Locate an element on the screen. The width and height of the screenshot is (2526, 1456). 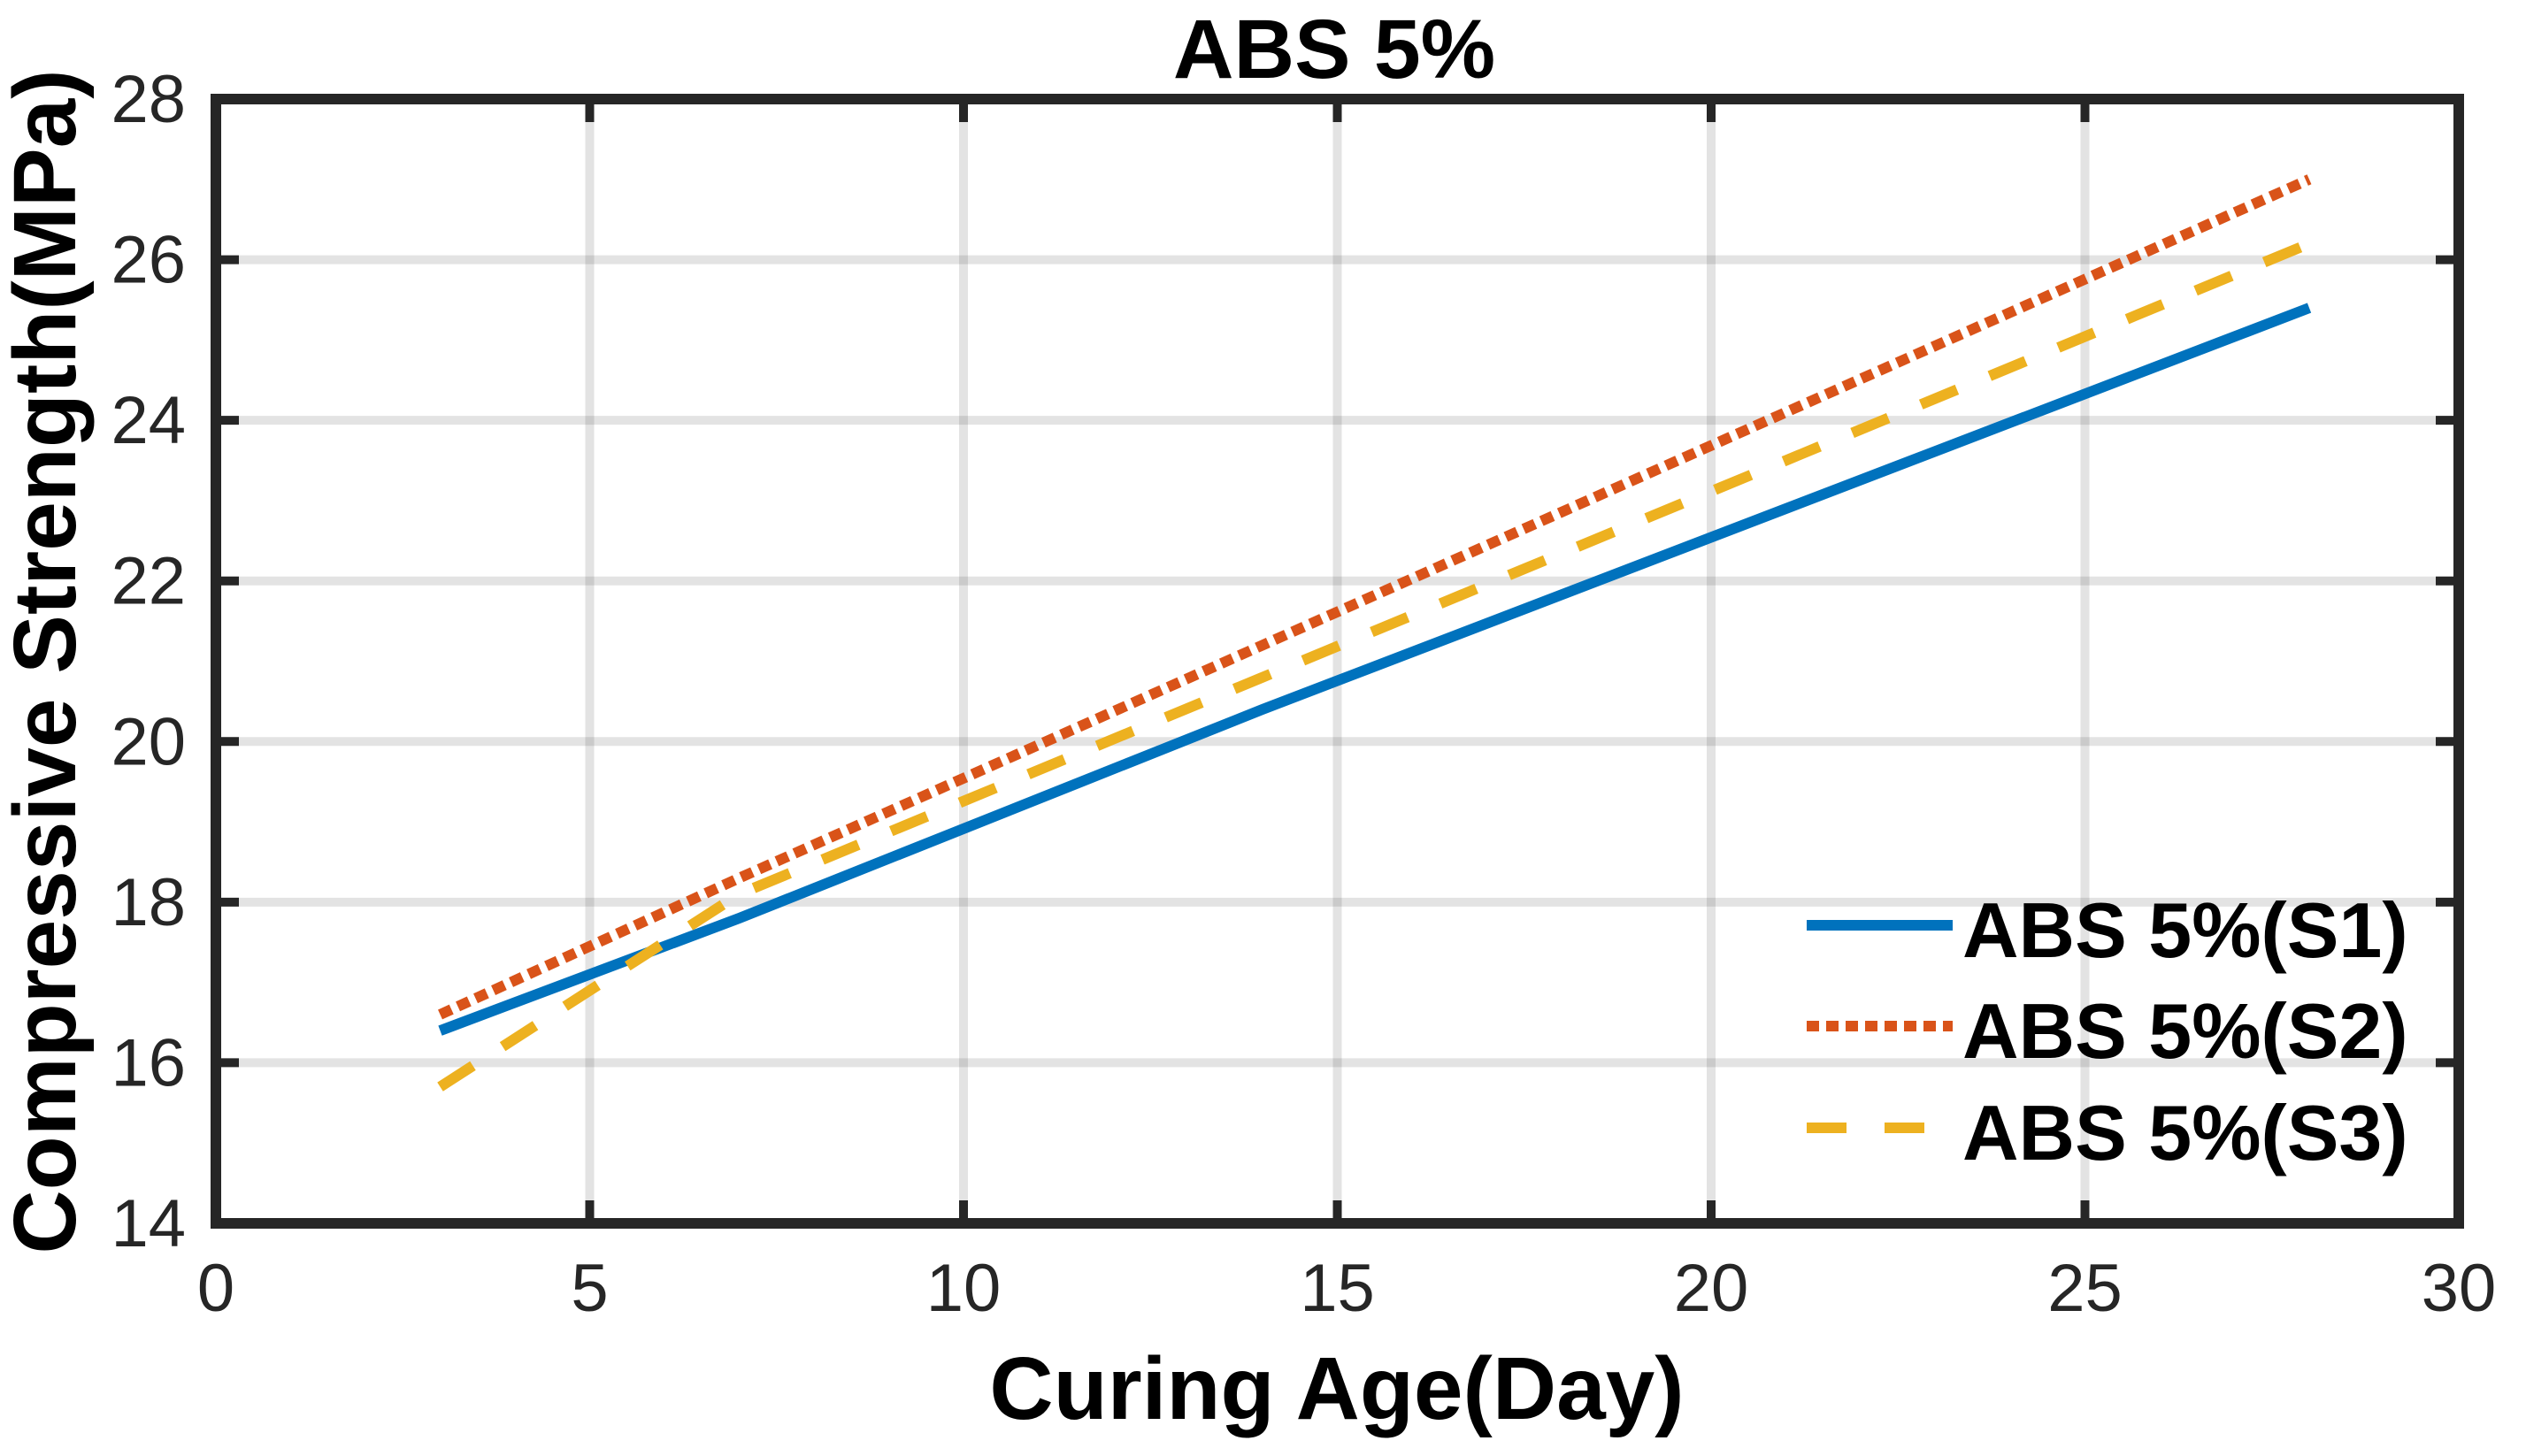
y-tick-label: 20 is located at coordinates (148, 741).